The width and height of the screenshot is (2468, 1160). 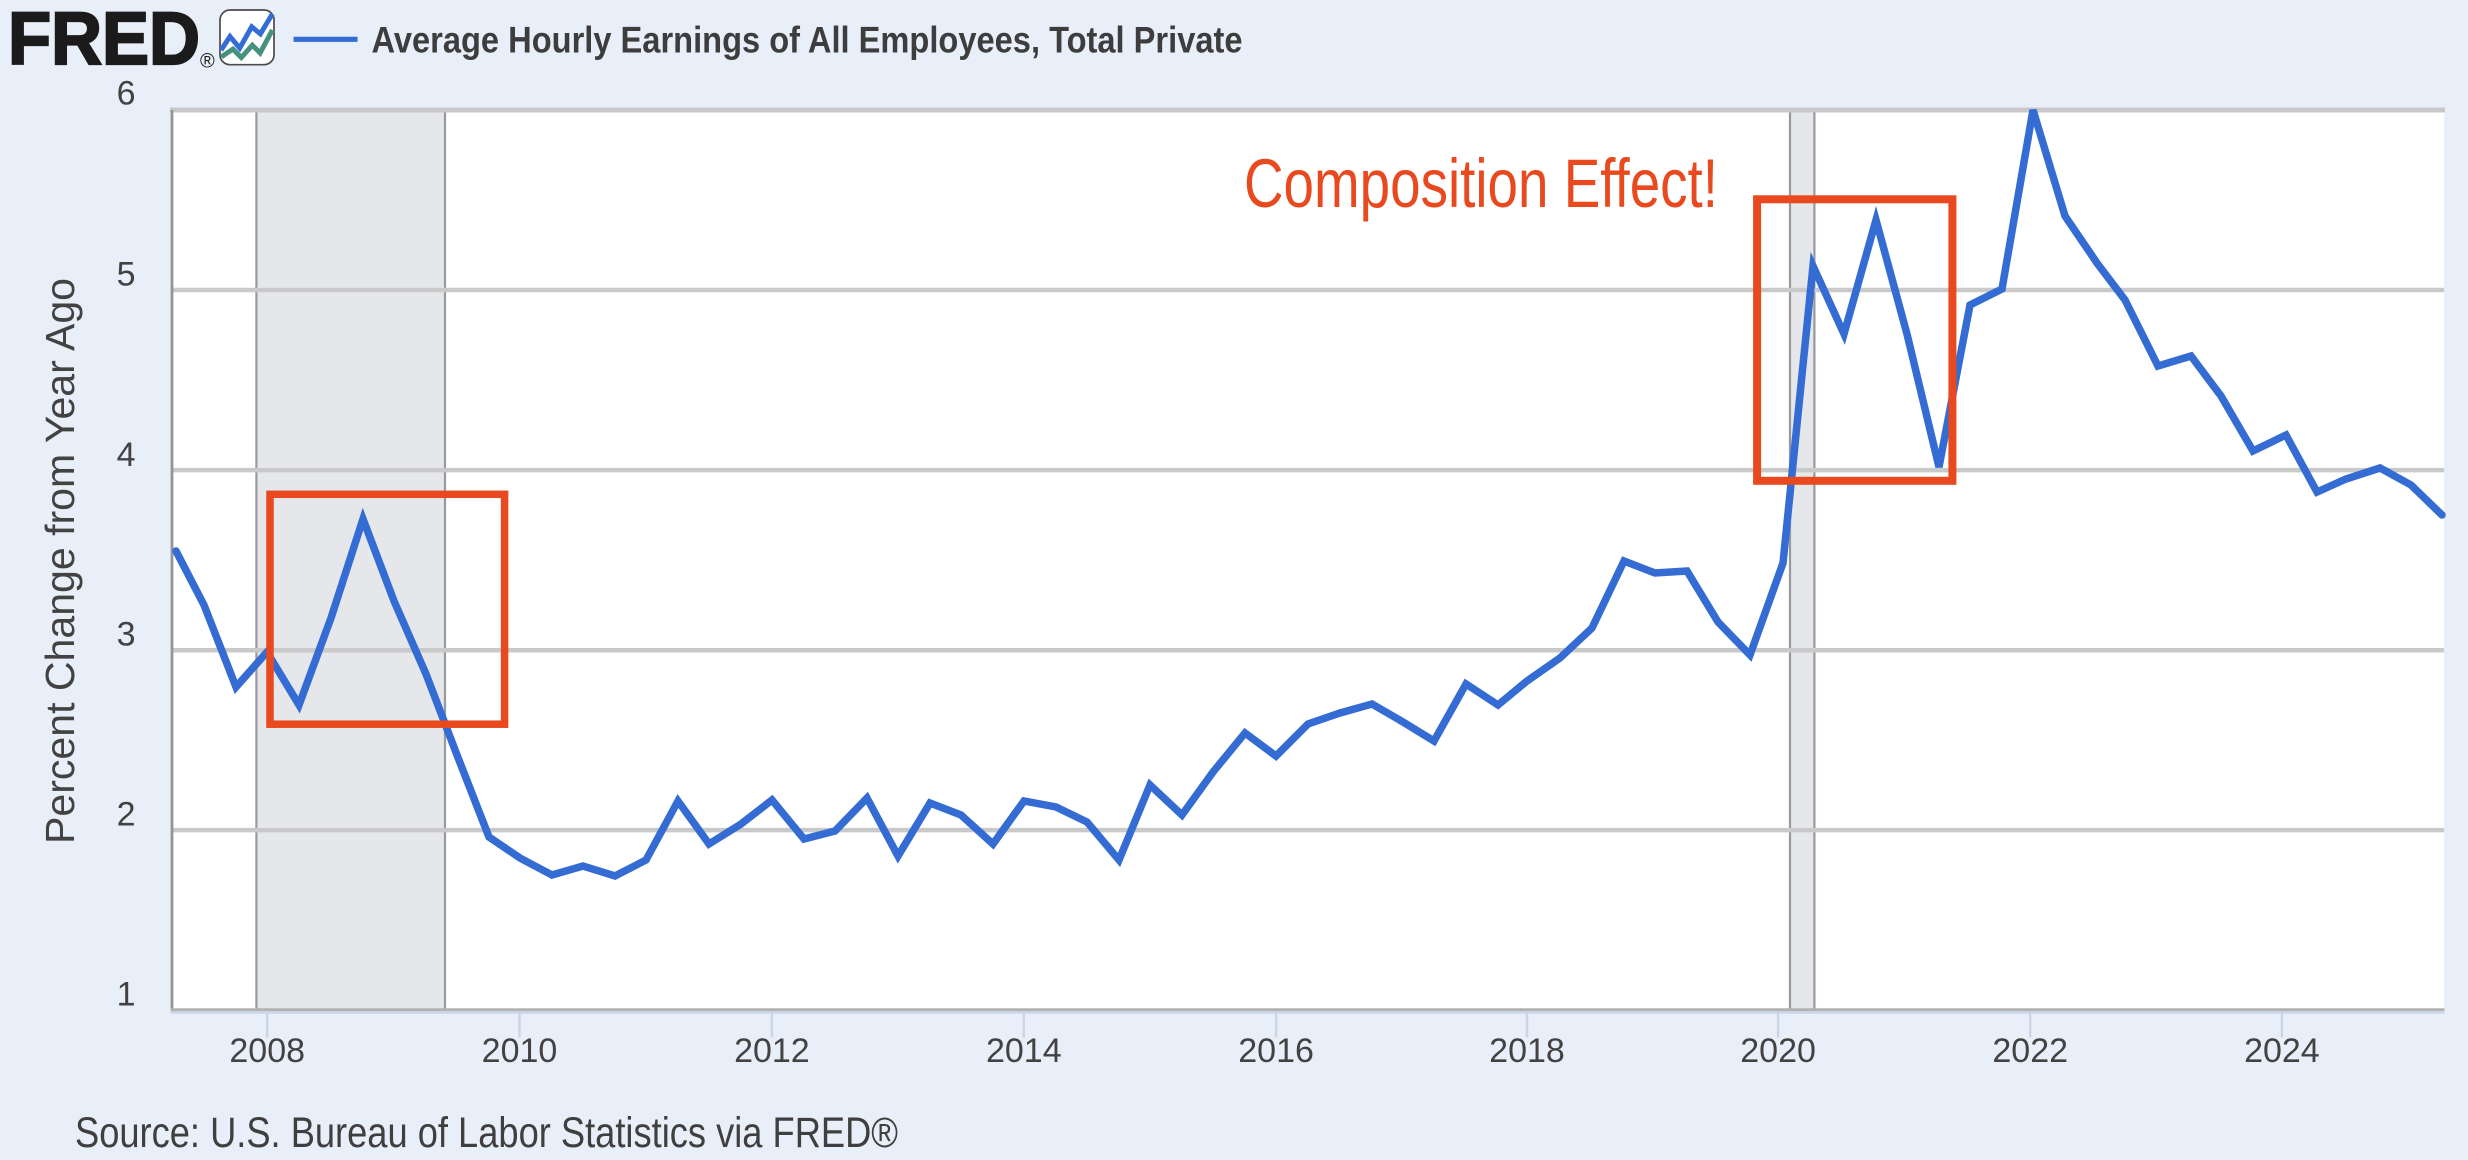 I want to click on svg-text: 2014, so click(x=1024, y=1051).